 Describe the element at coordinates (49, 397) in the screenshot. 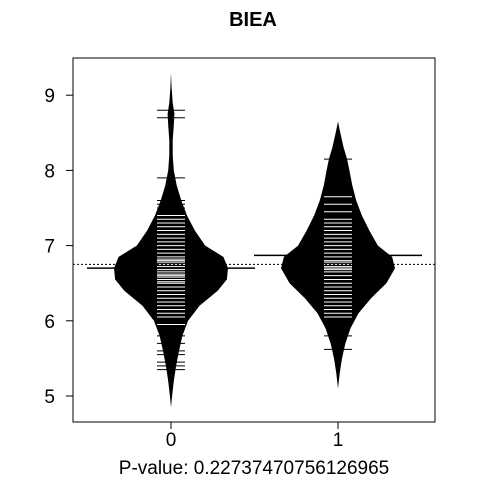

I see `y-tick-label: 5` at that location.